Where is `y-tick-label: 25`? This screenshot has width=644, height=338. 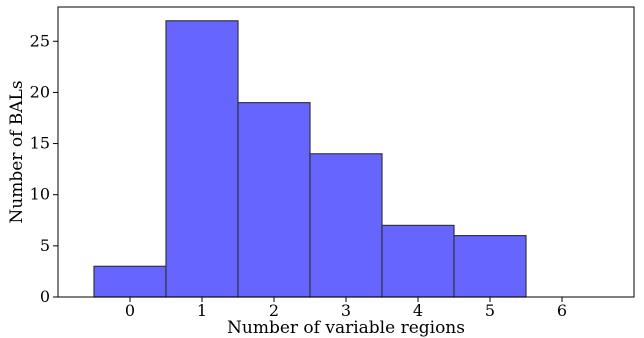
y-tick-label: 25 is located at coordinates (40, 40).